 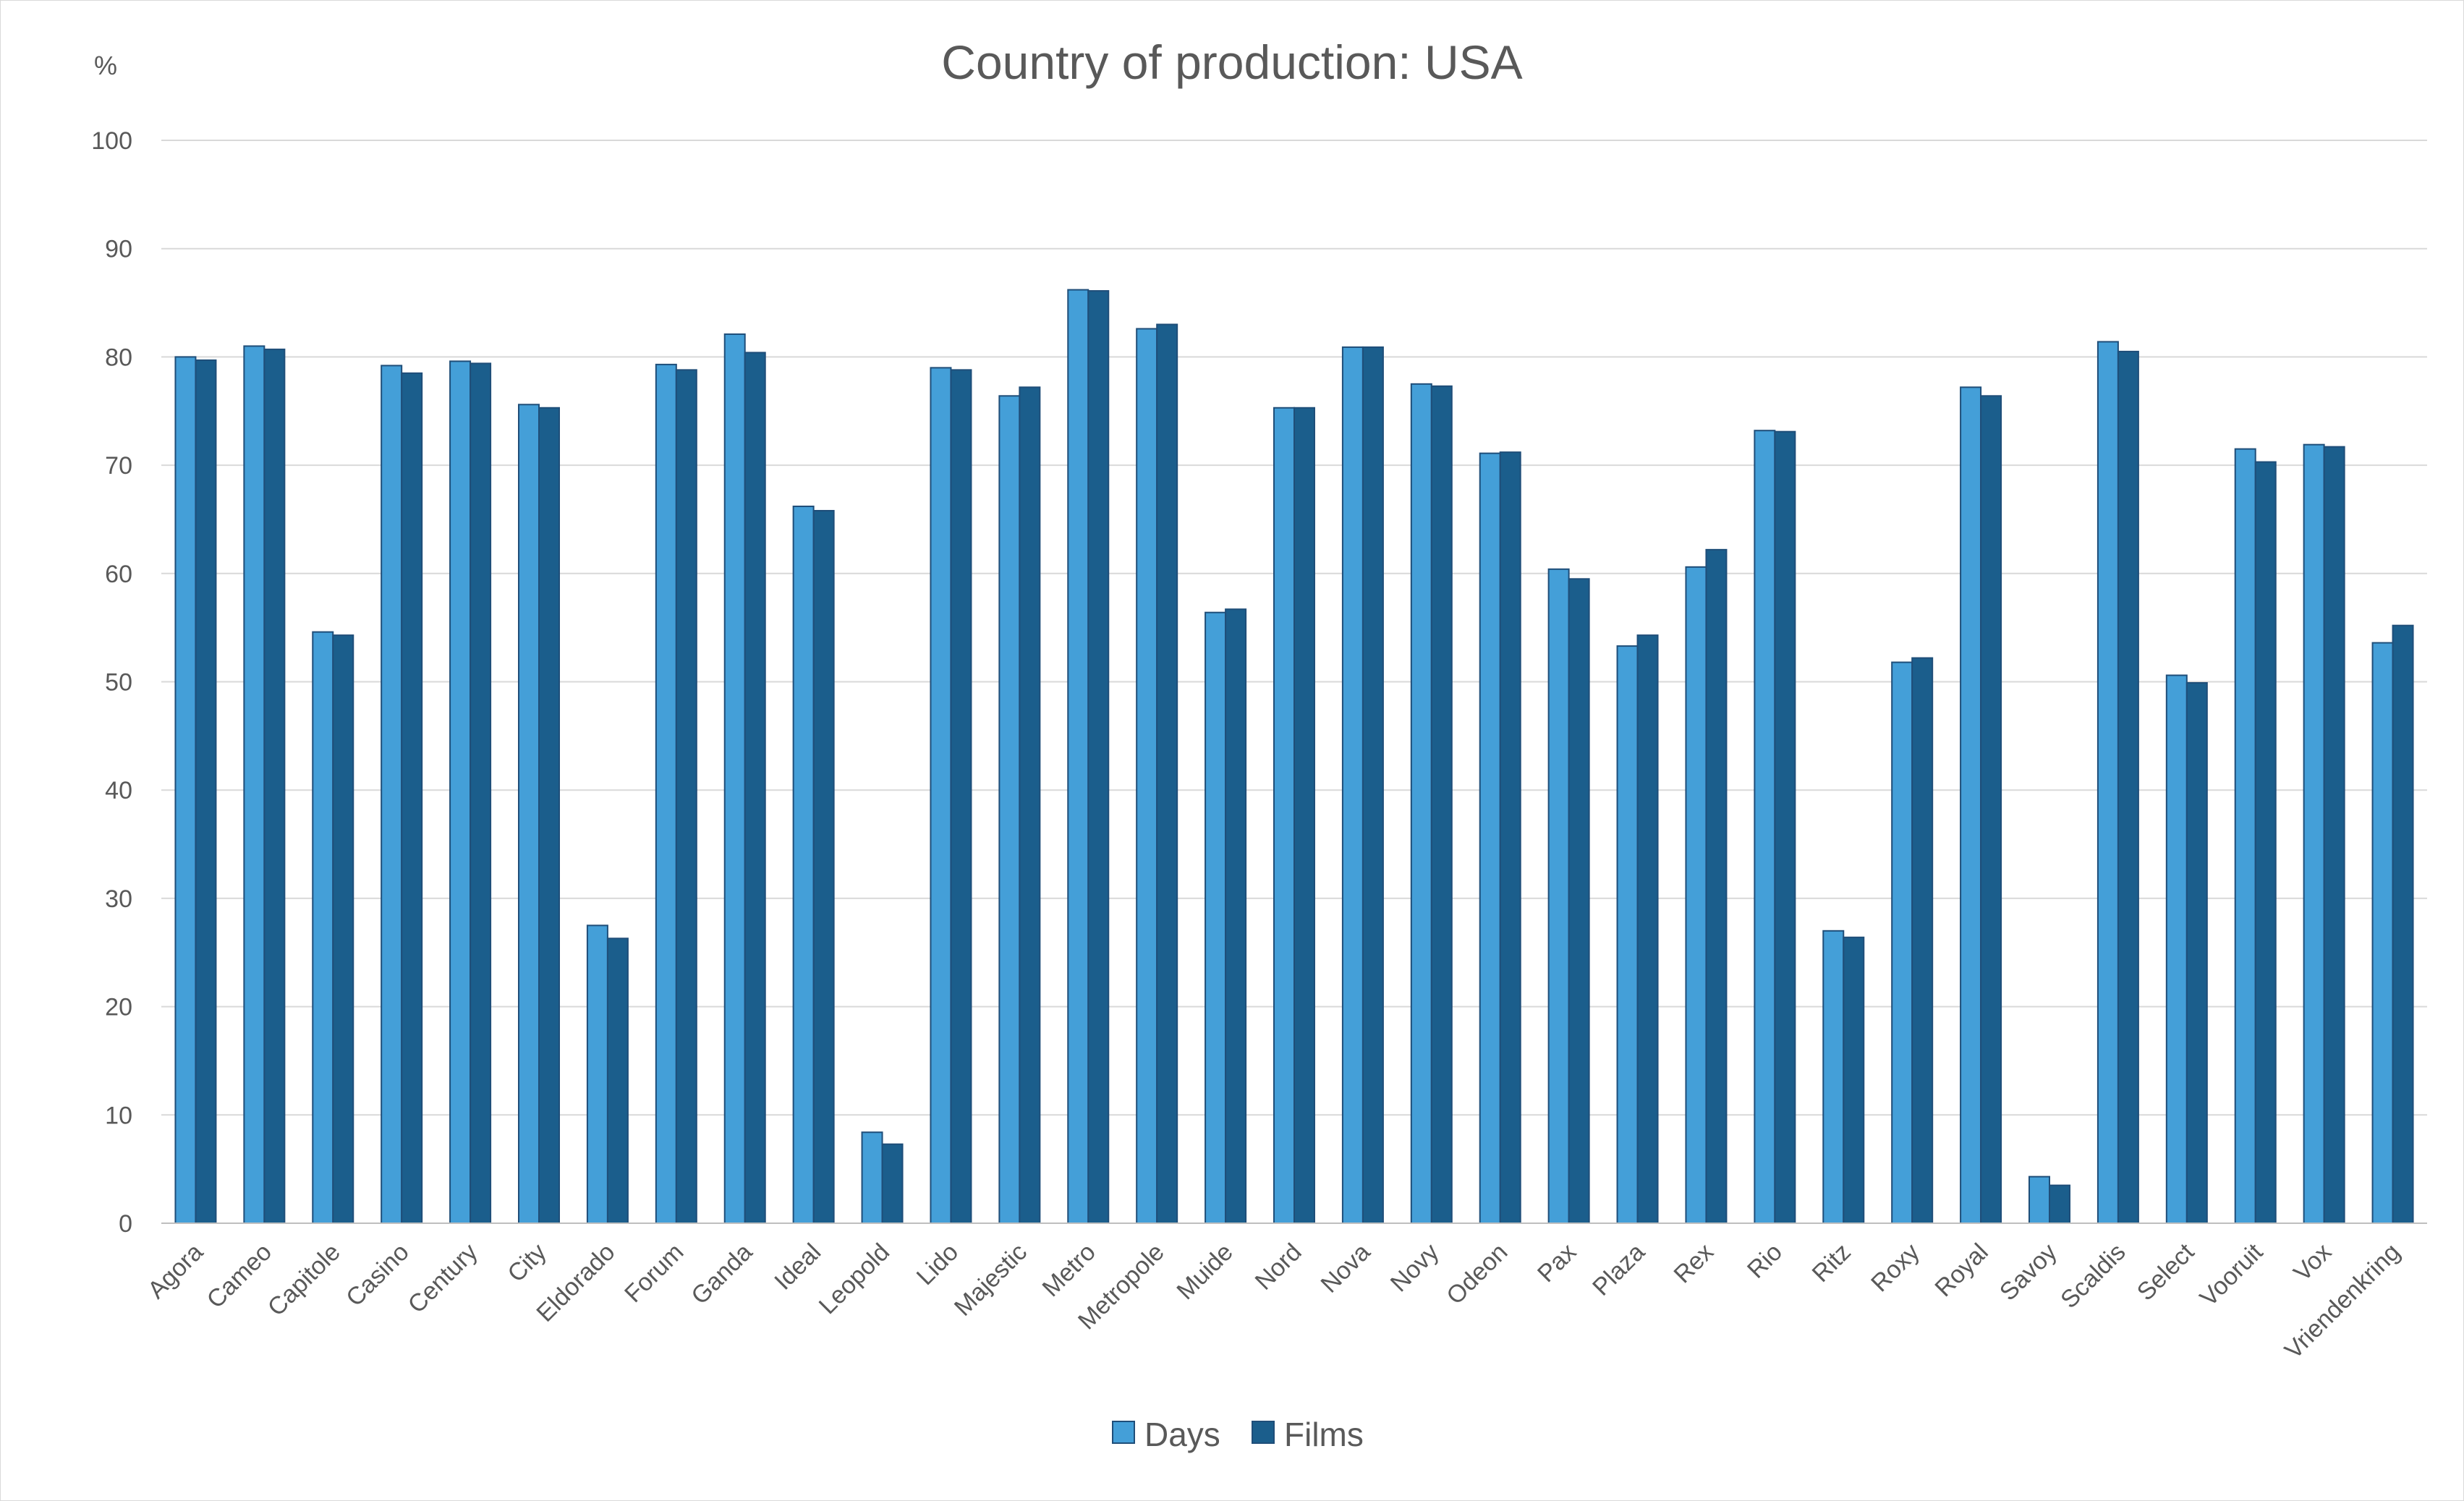 I want to click on x-category-label: Odeon, so click(x=1477, y=1274).